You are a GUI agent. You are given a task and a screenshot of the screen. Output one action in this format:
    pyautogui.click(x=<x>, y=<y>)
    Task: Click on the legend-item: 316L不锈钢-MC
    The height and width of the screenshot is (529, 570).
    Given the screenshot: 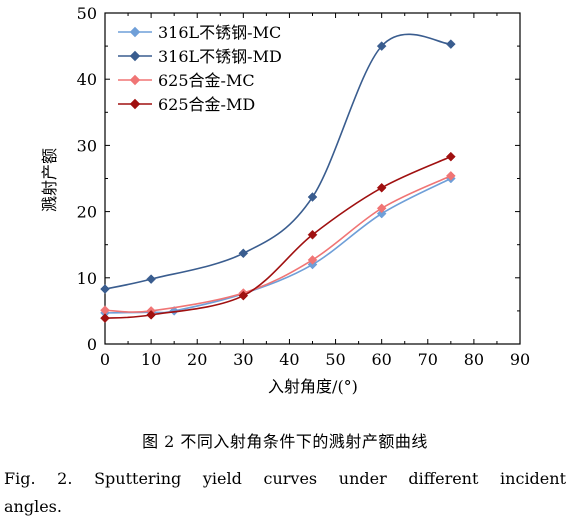 What is the action you would take?
    pyautogui.click(x=199, y=32)
    